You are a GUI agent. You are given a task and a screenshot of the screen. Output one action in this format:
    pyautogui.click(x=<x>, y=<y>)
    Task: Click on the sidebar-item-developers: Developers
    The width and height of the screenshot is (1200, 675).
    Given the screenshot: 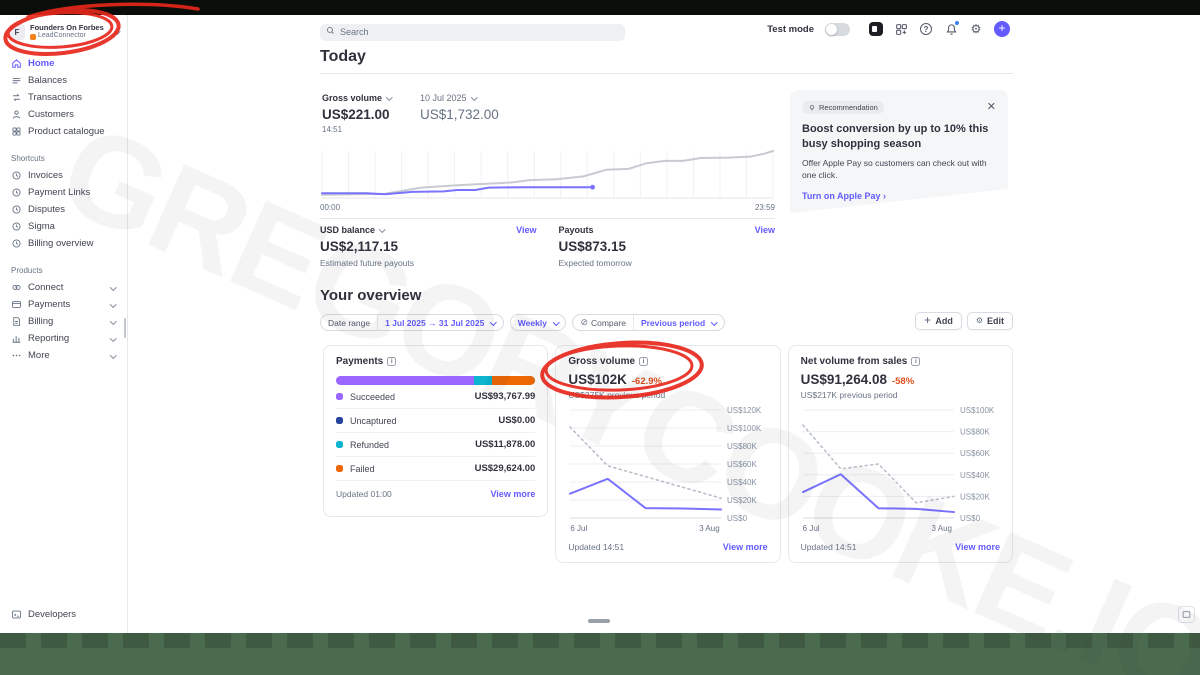 What is the action you would take?
    pyautogui.click(x=63, y=614)
    